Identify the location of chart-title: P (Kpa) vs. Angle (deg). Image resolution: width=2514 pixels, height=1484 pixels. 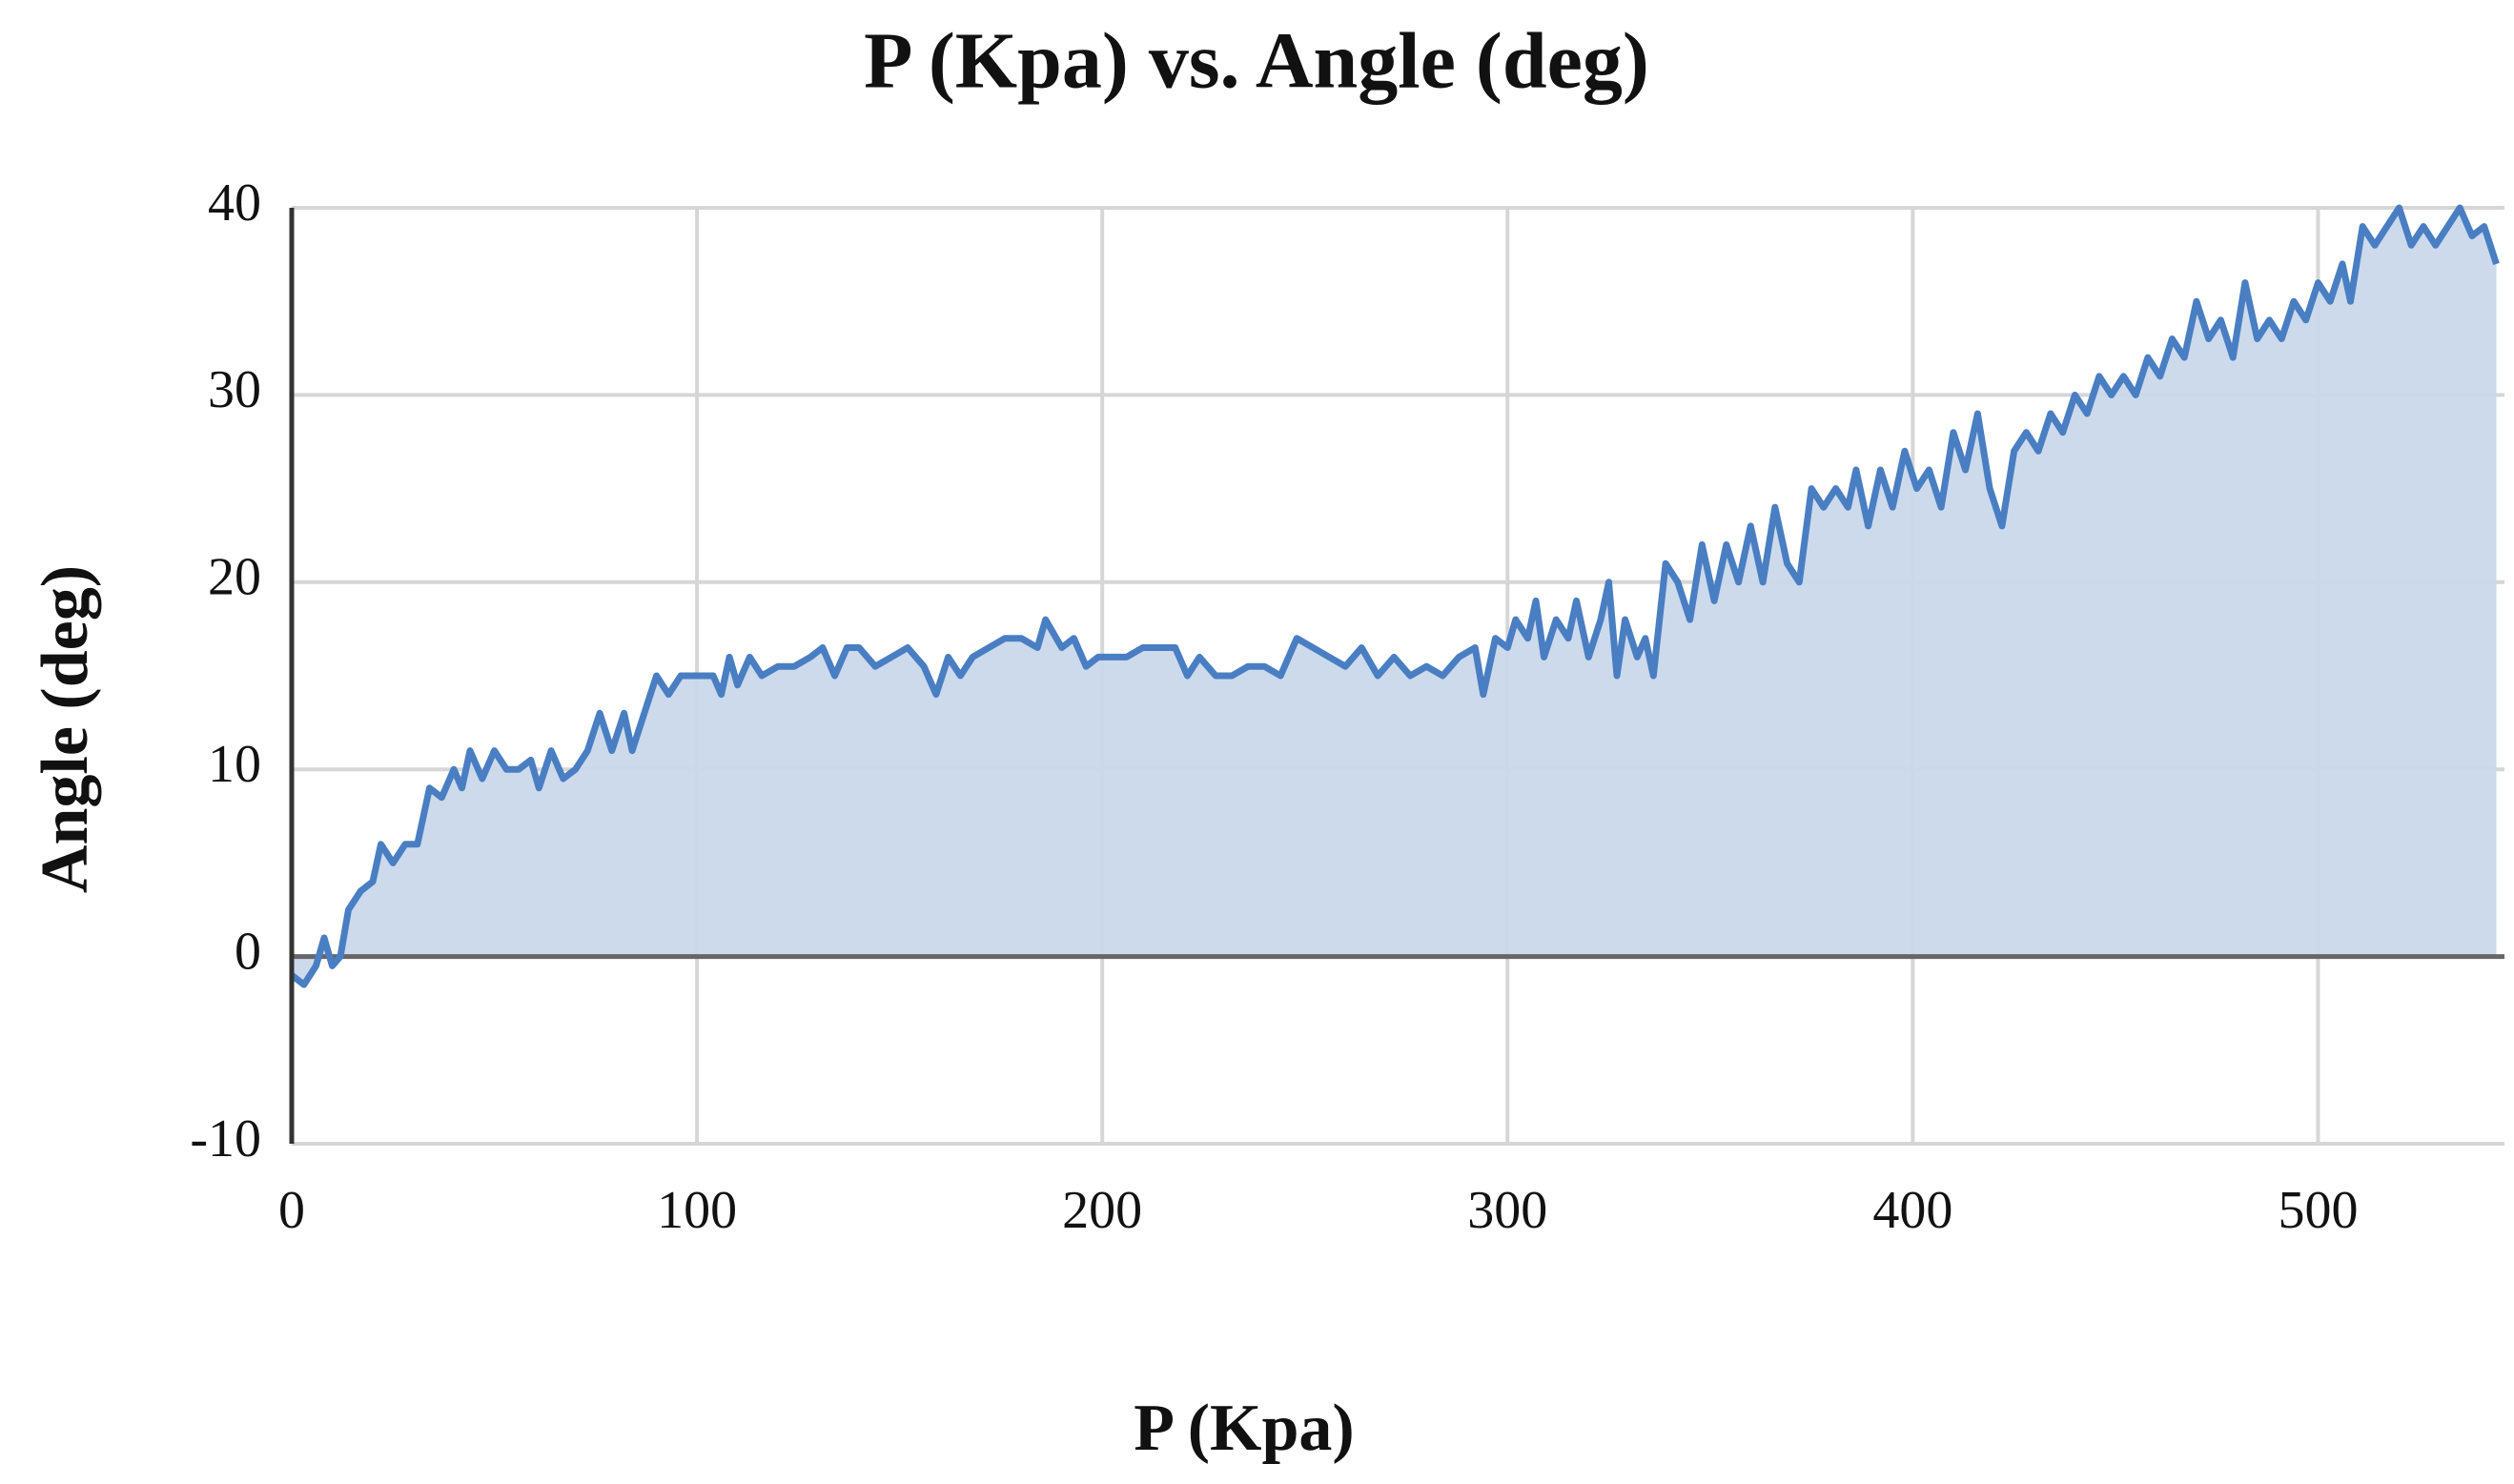
(1257, 60).